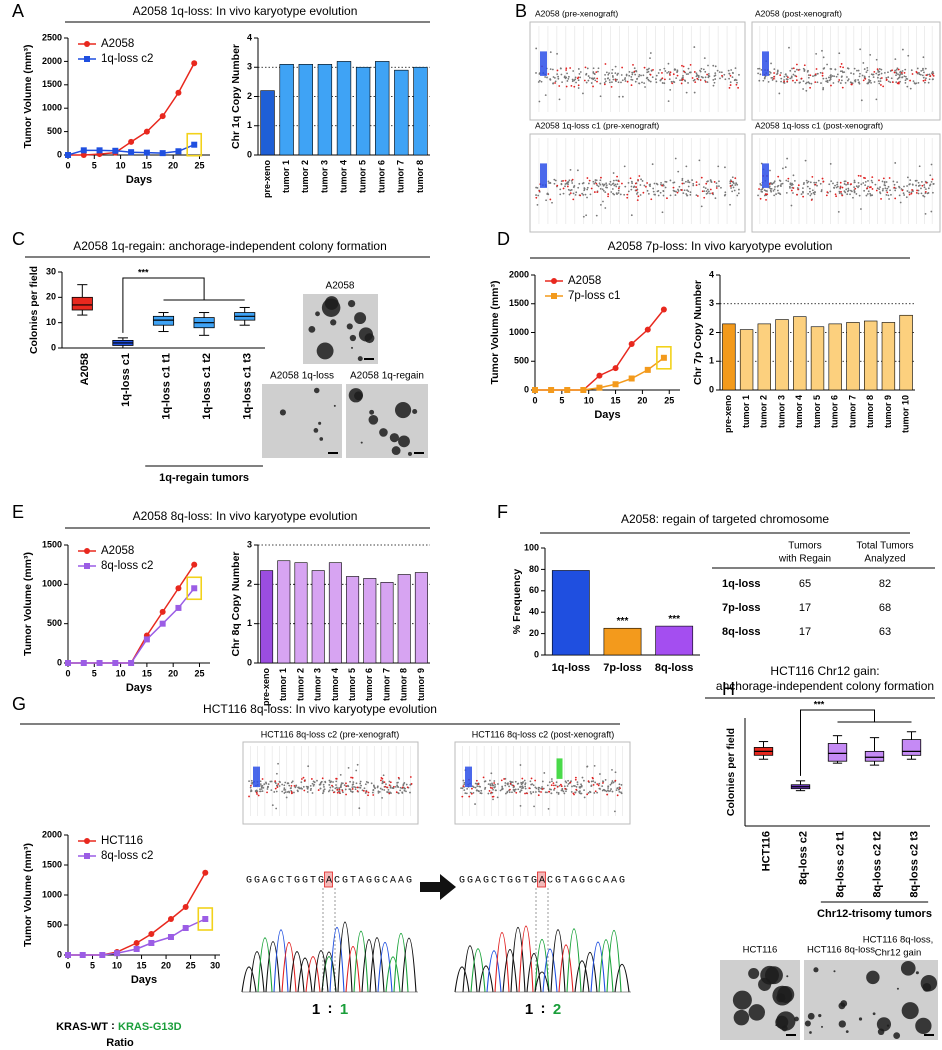 The height and width of the screenshot is (1050, 942). I want to click on y-tick-label: 40, so click(534, 612).